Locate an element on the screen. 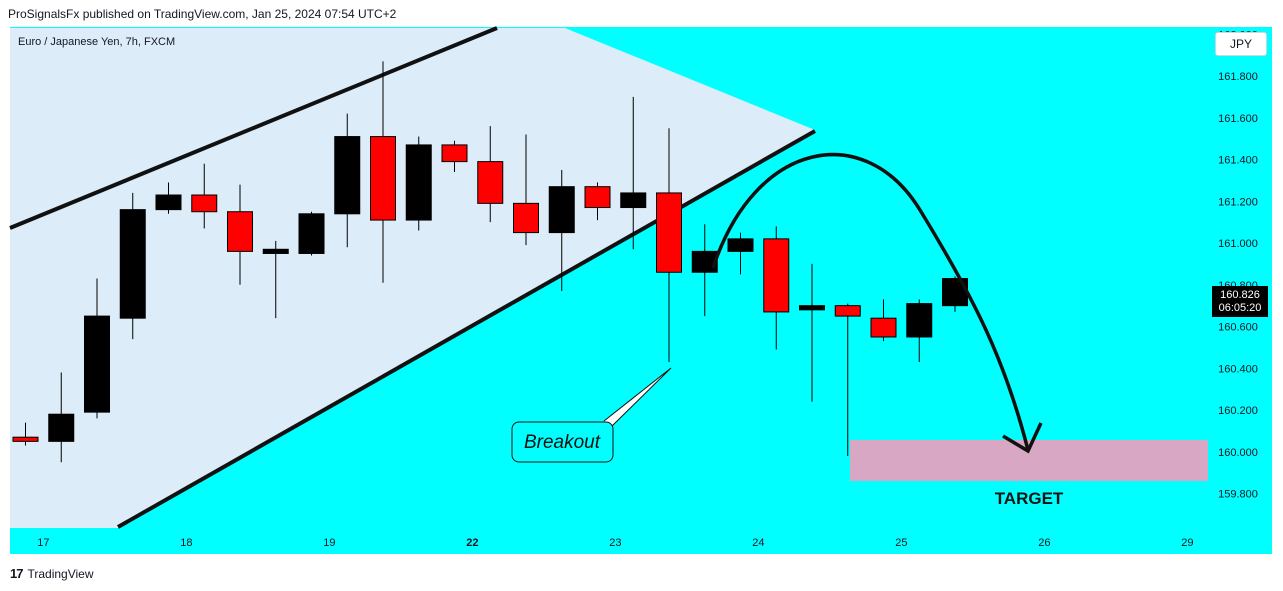  time-tick-label: 19 is located at coordinates (329, 543).